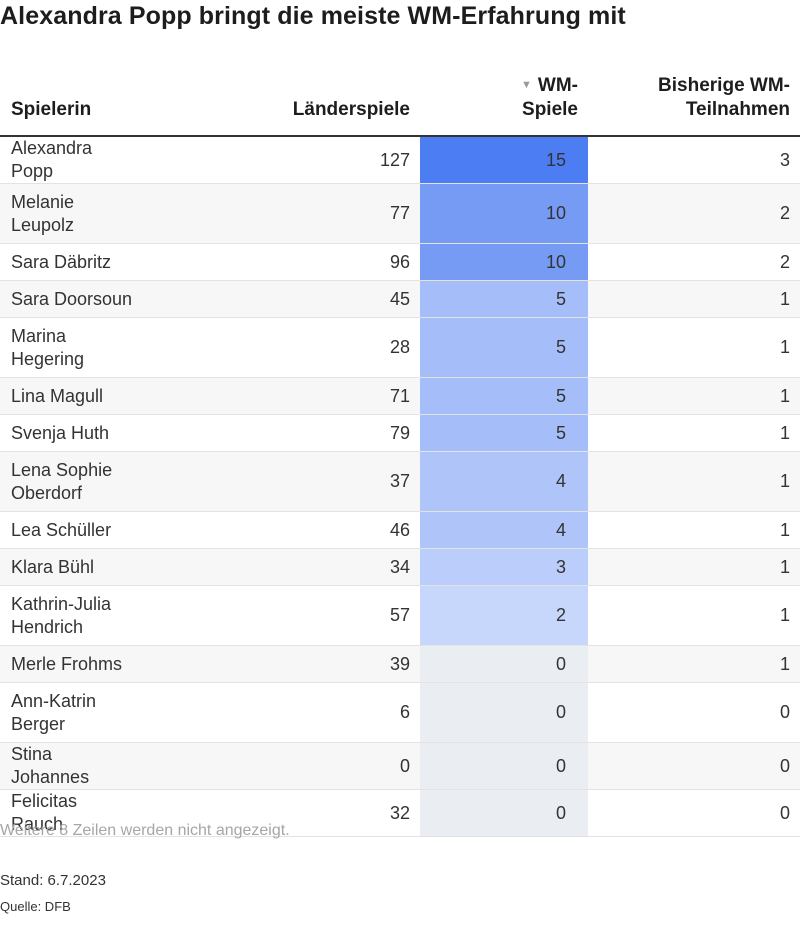  What do you see at coordinates (53, 880) in the screenshot?
I see `data-date: Stand: 6.7.2023` at bounding box center [53, 880].